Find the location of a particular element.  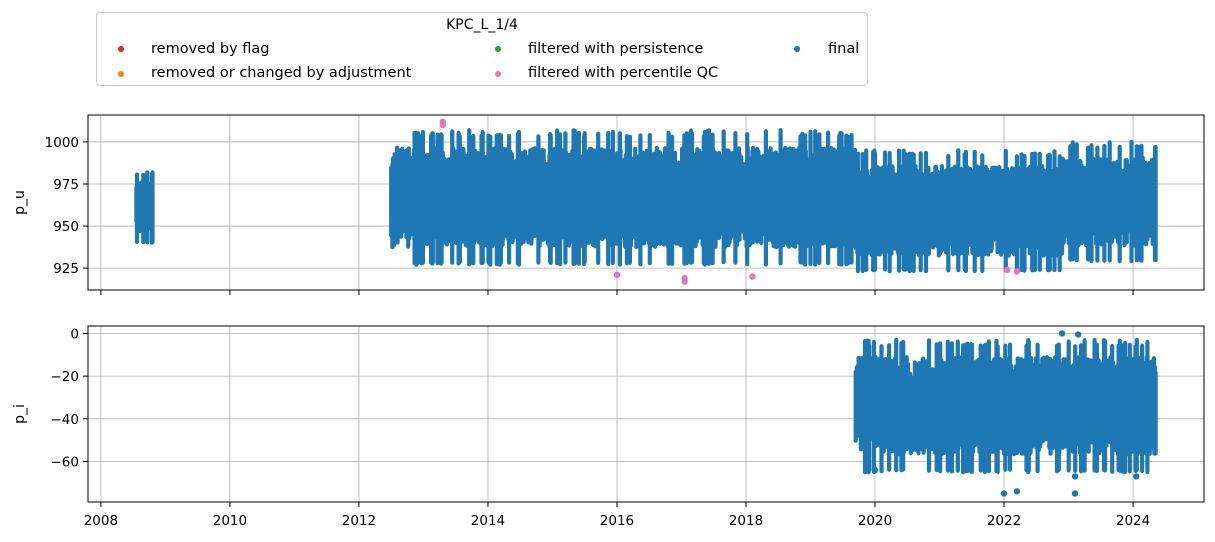

x-tick-label: 2022 is located at coordinates (1004, 521).